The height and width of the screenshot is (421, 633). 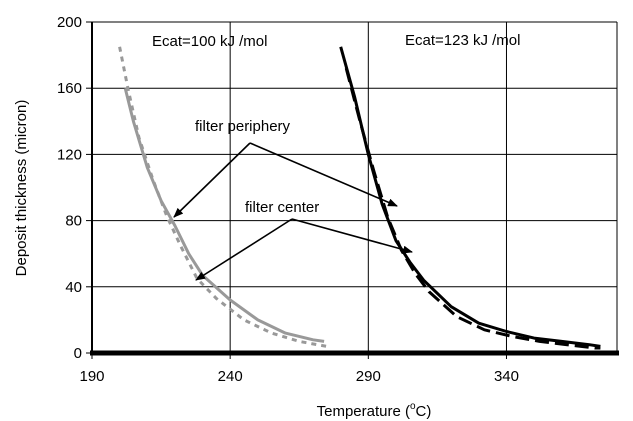 What do you see at coordinates (352, 236) in the screenshot?
I see `center-arrow-right` at bounding box center [352, 236].